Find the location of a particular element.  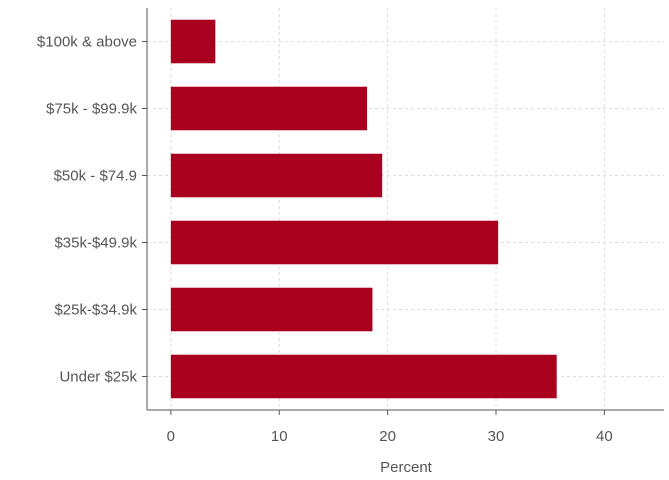

y-tick-label-3: $35k-$49.9k is located at coordinates (95, 243).